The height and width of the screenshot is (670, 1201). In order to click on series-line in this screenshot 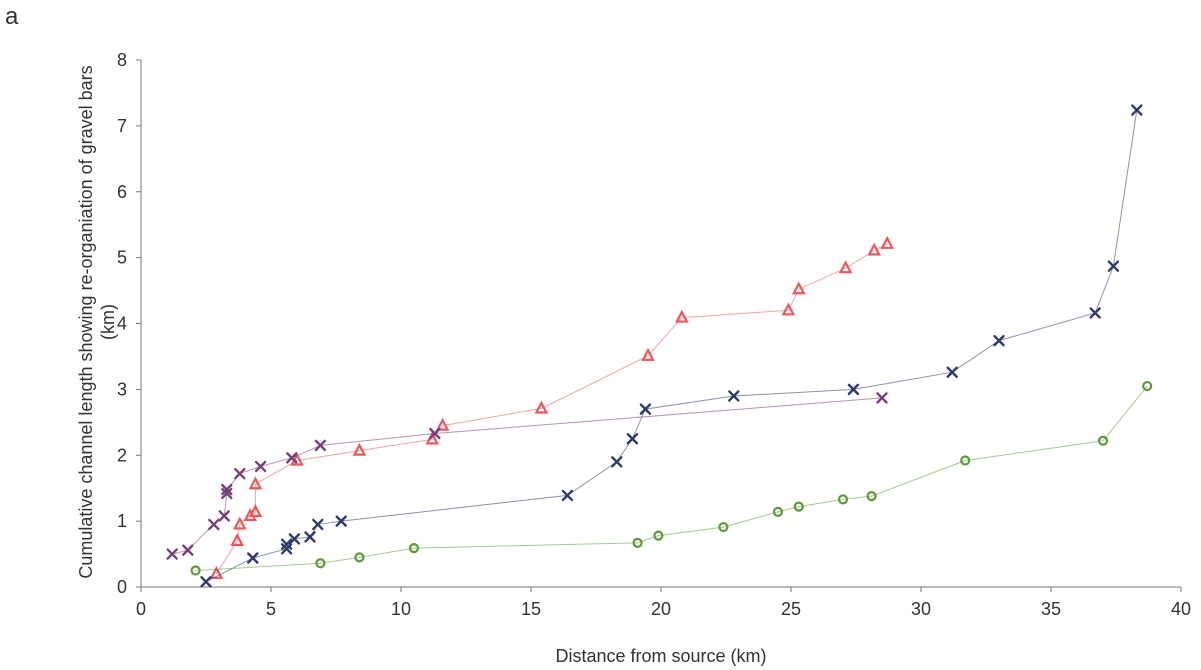, I will do `click(527, 476)`.